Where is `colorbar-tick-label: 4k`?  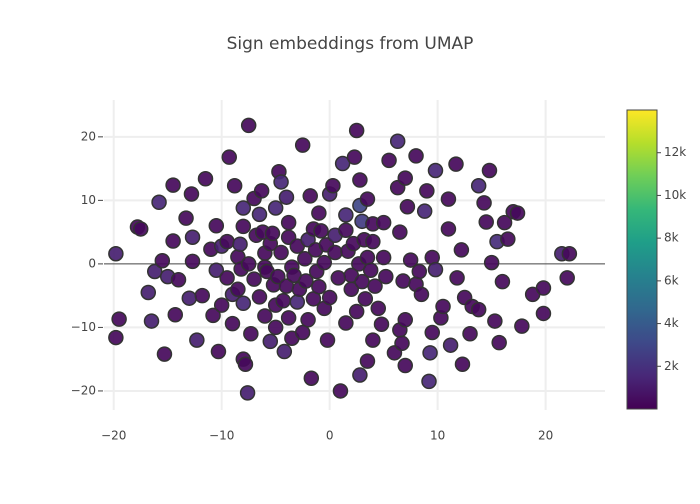 colorbar-tick-label: 4k is located at coordinates (671, 323).